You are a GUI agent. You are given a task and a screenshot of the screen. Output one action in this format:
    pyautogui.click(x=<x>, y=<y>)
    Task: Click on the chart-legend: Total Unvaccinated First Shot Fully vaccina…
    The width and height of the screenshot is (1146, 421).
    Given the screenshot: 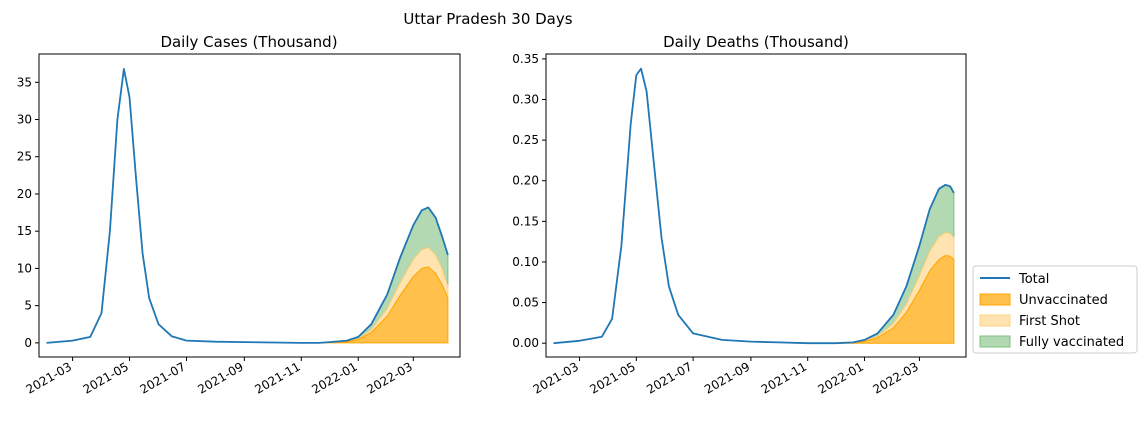 What is the action you would take?
    pyautogui.click(x=1055, y=309)
    